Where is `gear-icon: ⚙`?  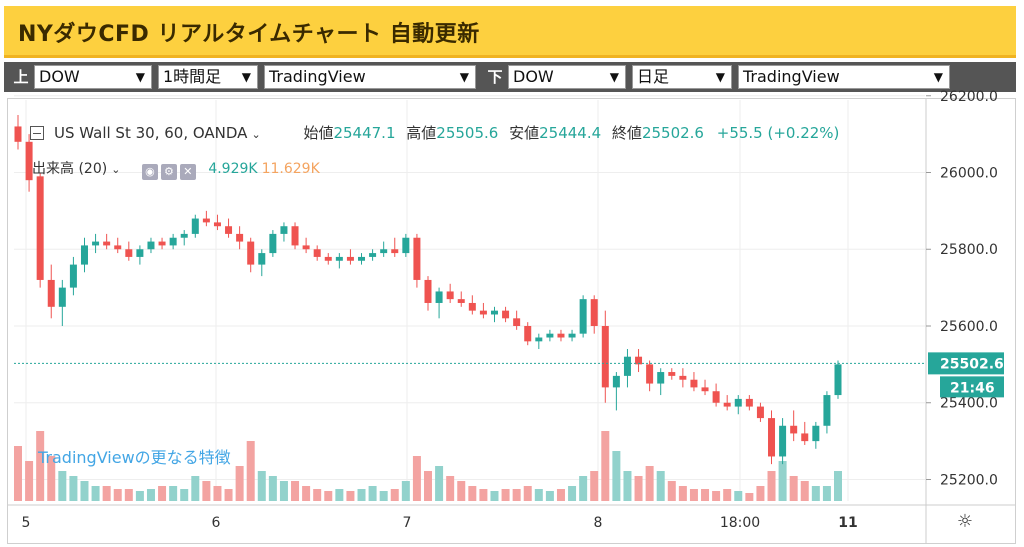 gear-icon: ⚙ is located at coordinates (168, 172).